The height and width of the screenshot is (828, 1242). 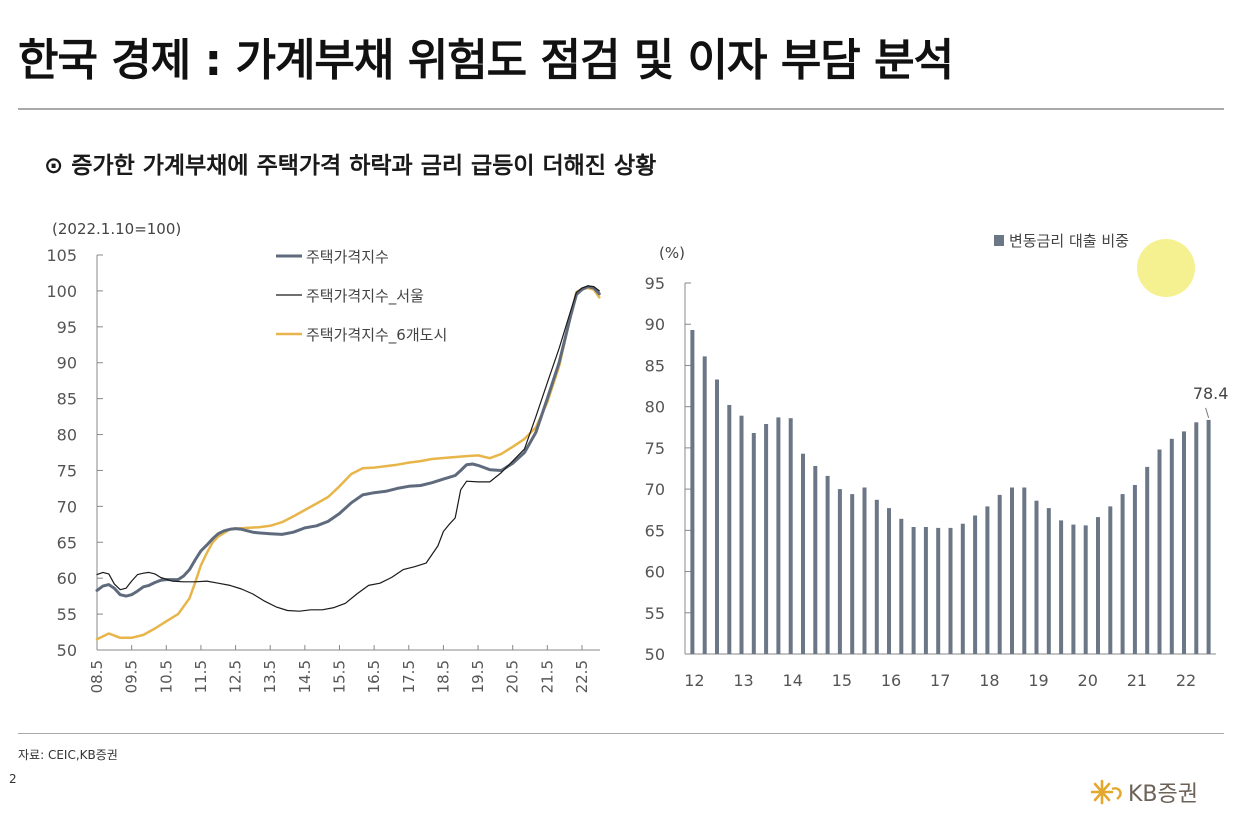 I want to click on right-y-tick-label: 95, so click(x=655, y=283).